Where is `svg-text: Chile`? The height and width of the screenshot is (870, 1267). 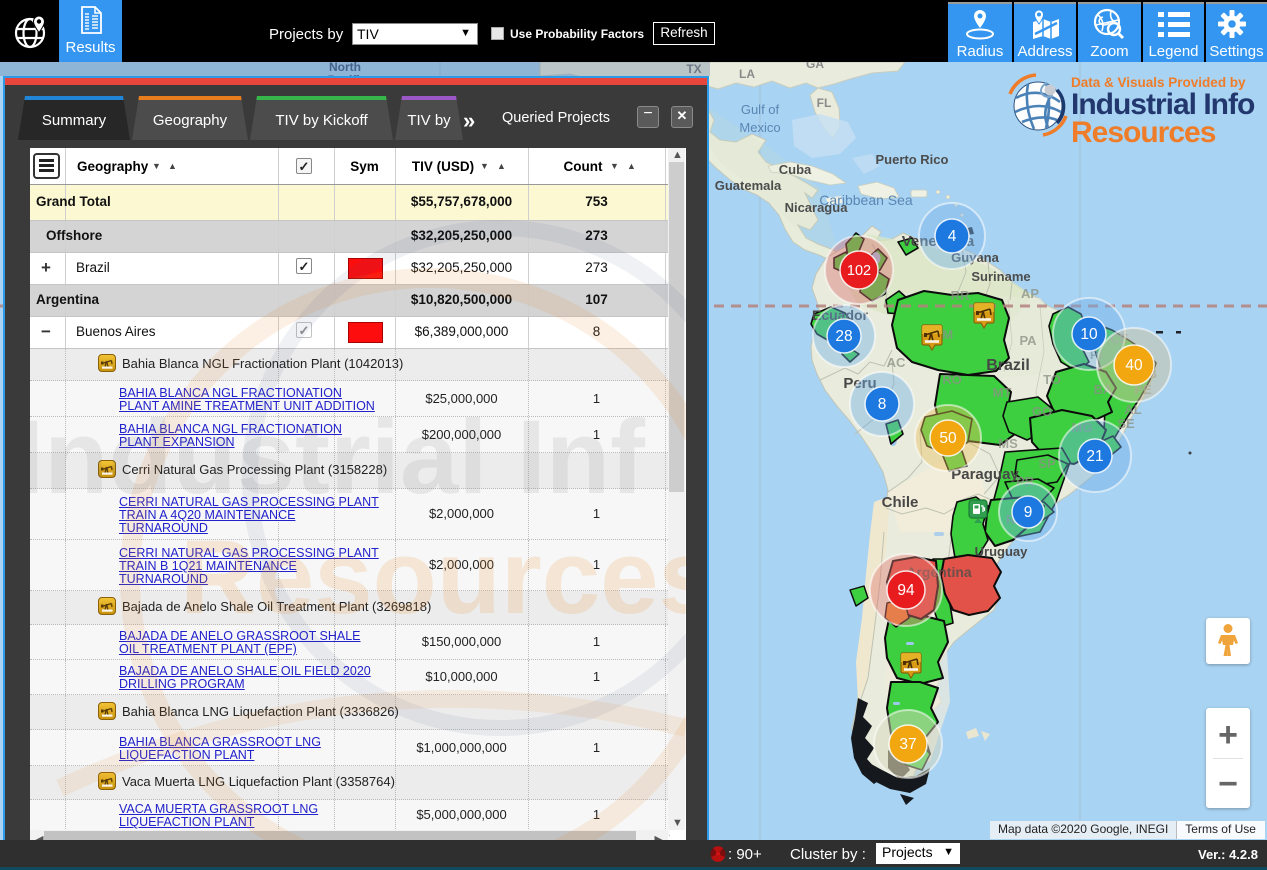 svg-text: Chile is located at coordinates (900, 502).